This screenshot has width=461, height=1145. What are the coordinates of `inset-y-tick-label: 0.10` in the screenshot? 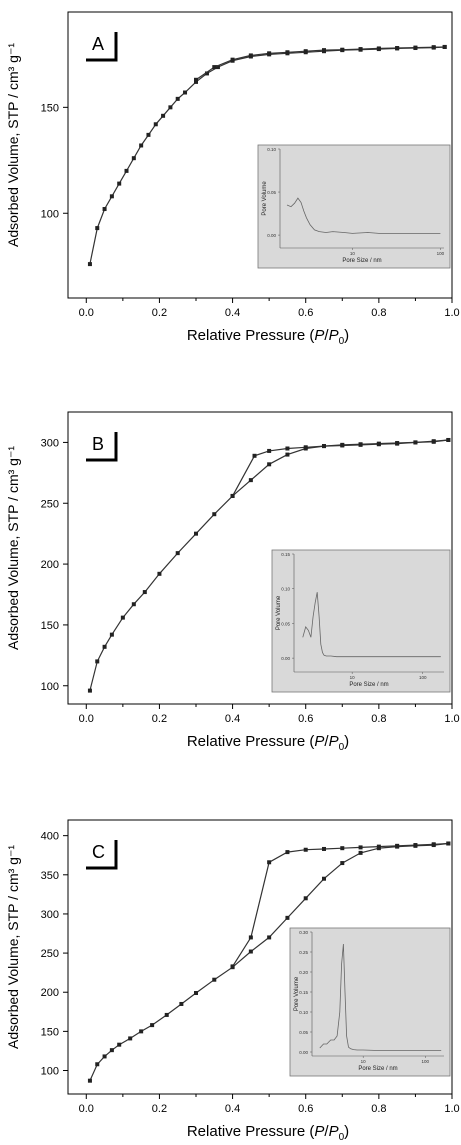 It's located at (303, 1012).